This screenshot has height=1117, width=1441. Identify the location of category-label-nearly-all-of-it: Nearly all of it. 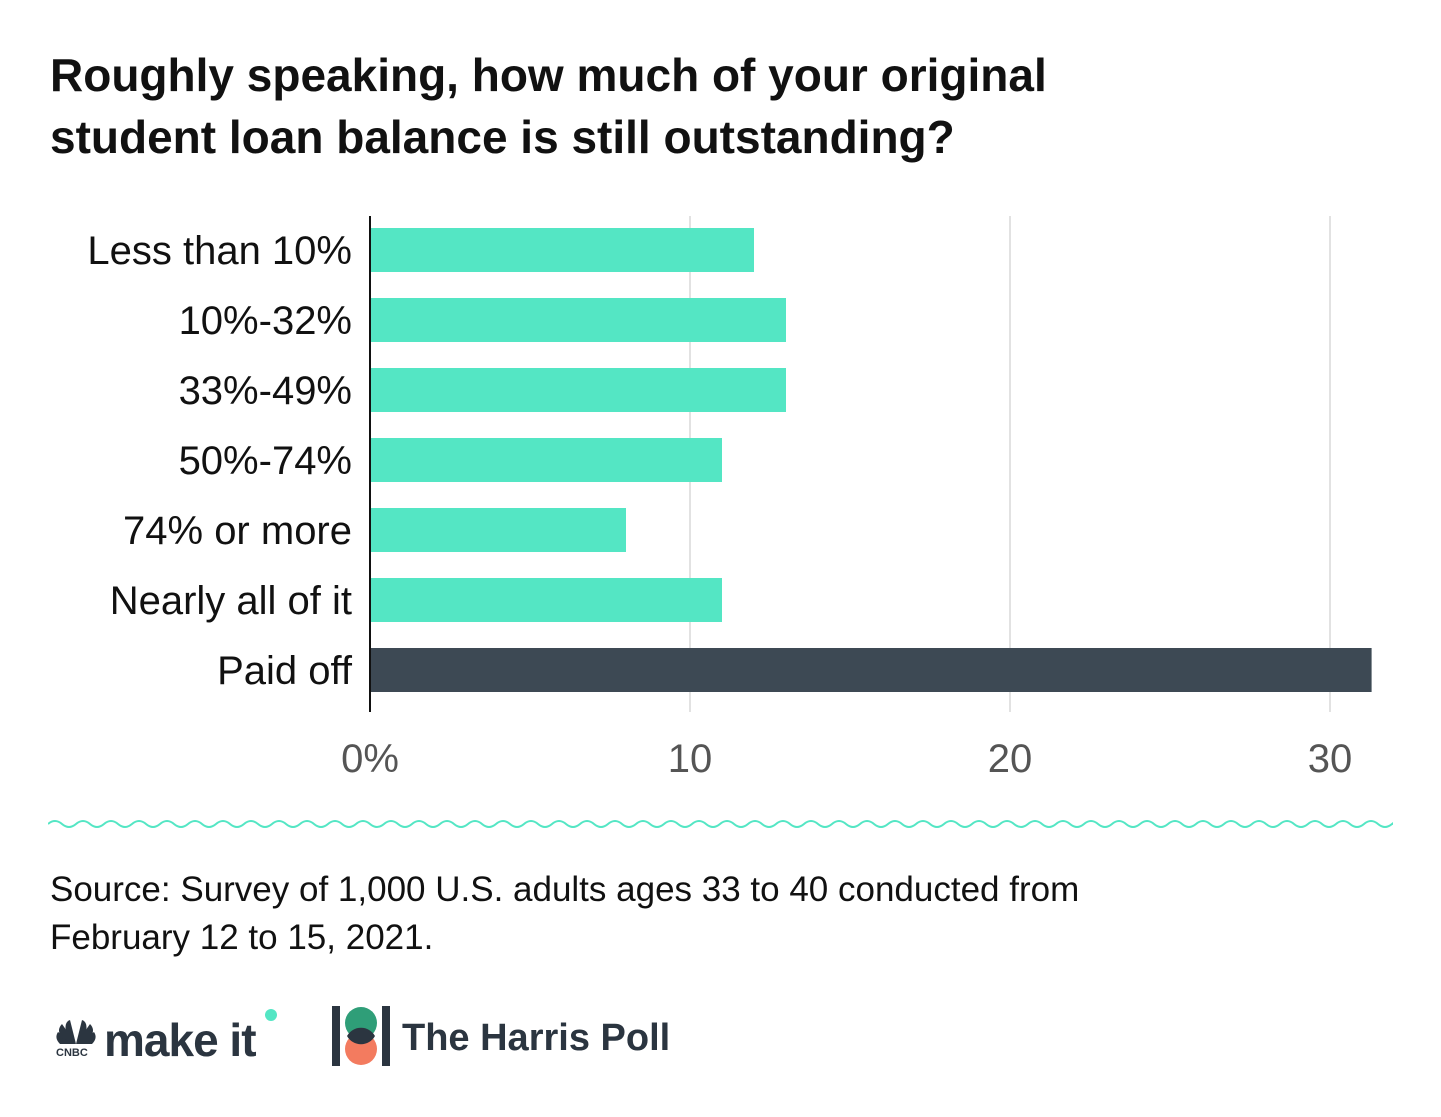
(231, 601).